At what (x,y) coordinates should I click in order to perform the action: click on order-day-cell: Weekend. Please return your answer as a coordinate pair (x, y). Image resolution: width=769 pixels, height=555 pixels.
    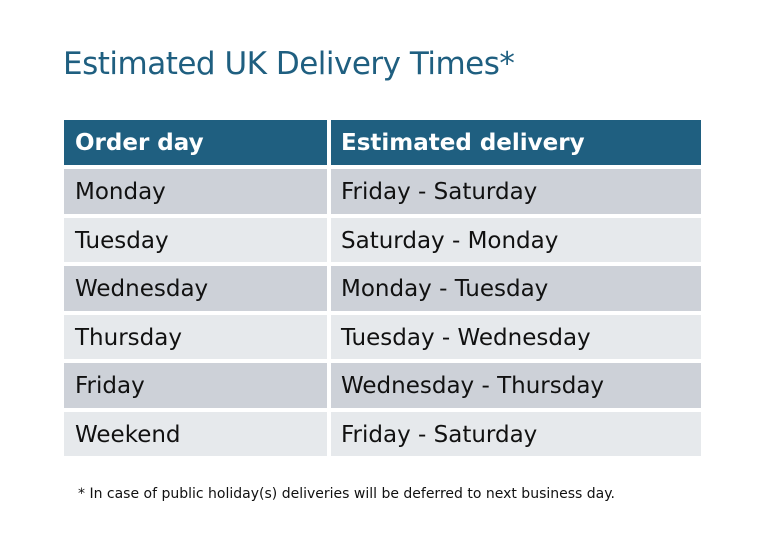
    Looking at the image, I should click on (195, 433).